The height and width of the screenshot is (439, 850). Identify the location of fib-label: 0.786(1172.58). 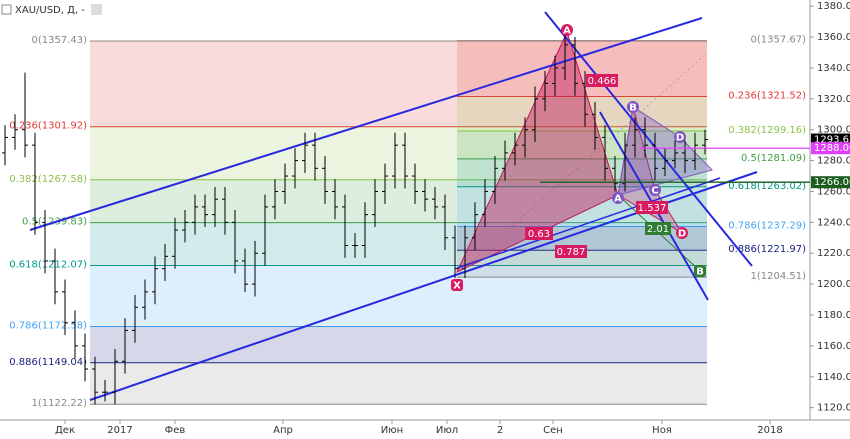
(48, 325).